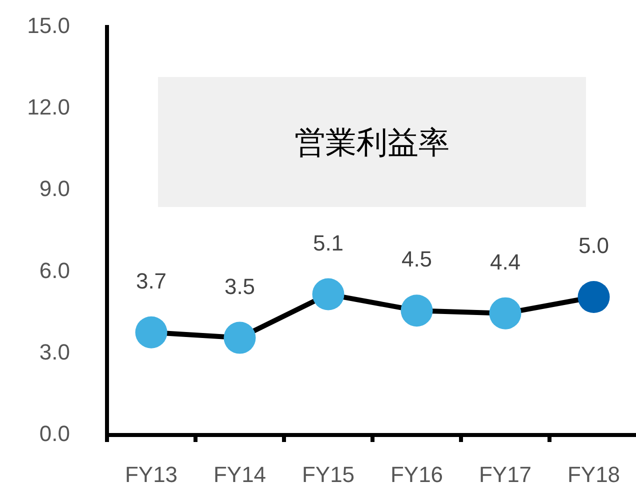  I want to click on data-label: 3.5, so click(240, 286).